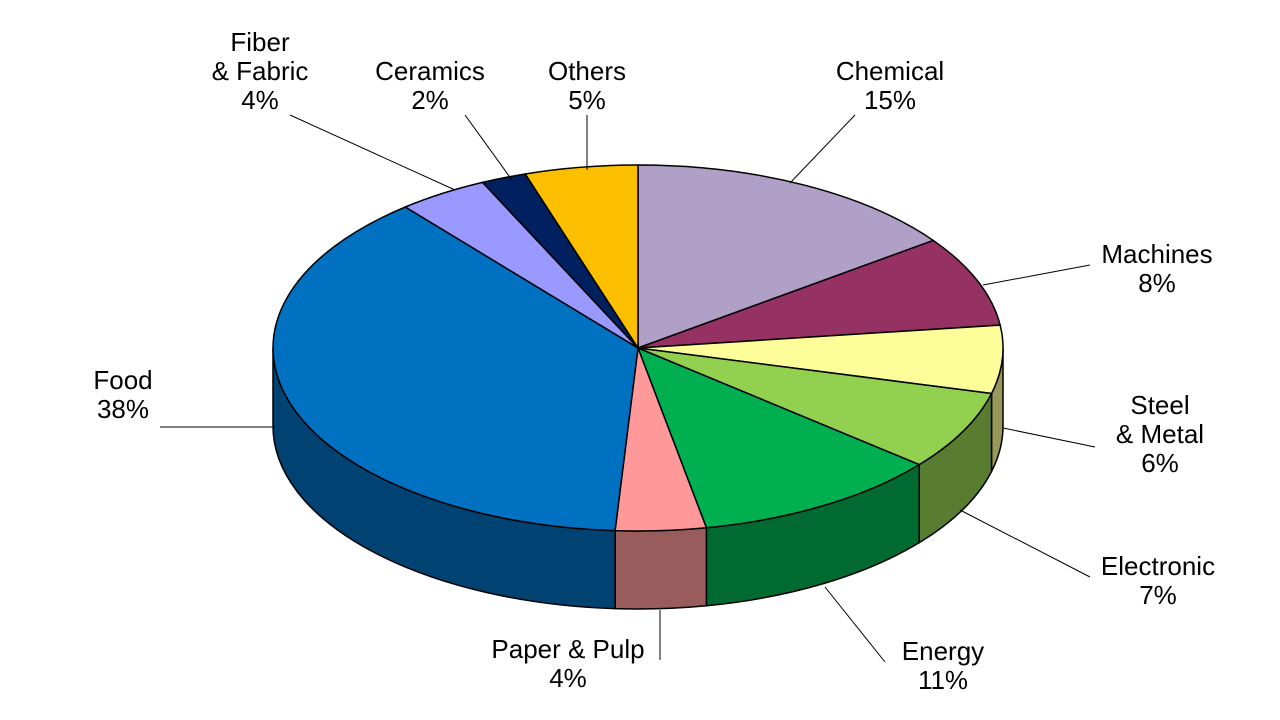  Describe the element at coordinates (1160, 463) in the screenshot. I see `slice-value: 6%` at that location.